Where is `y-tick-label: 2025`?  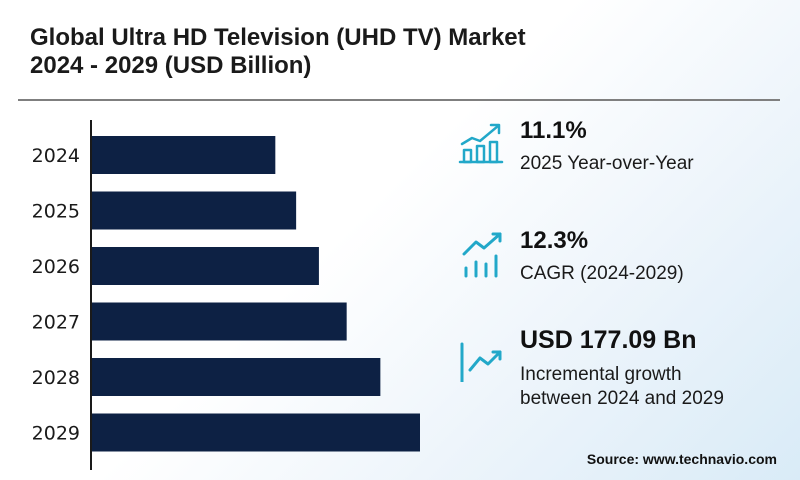 y-tick-label: 2025 is located at coordinates (56, 212).